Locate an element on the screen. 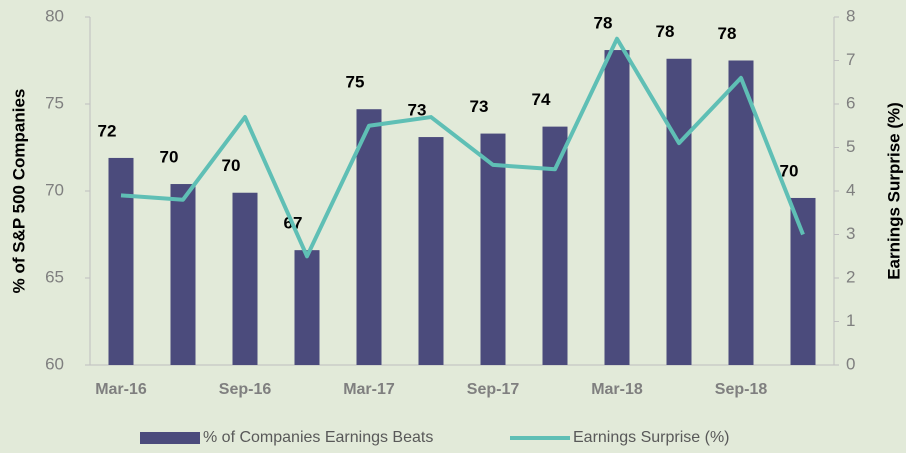 The width and height of the screenshot is (906, 453). legend-label: % of Companies Earnings Beats is located at coordinates (318, 437).